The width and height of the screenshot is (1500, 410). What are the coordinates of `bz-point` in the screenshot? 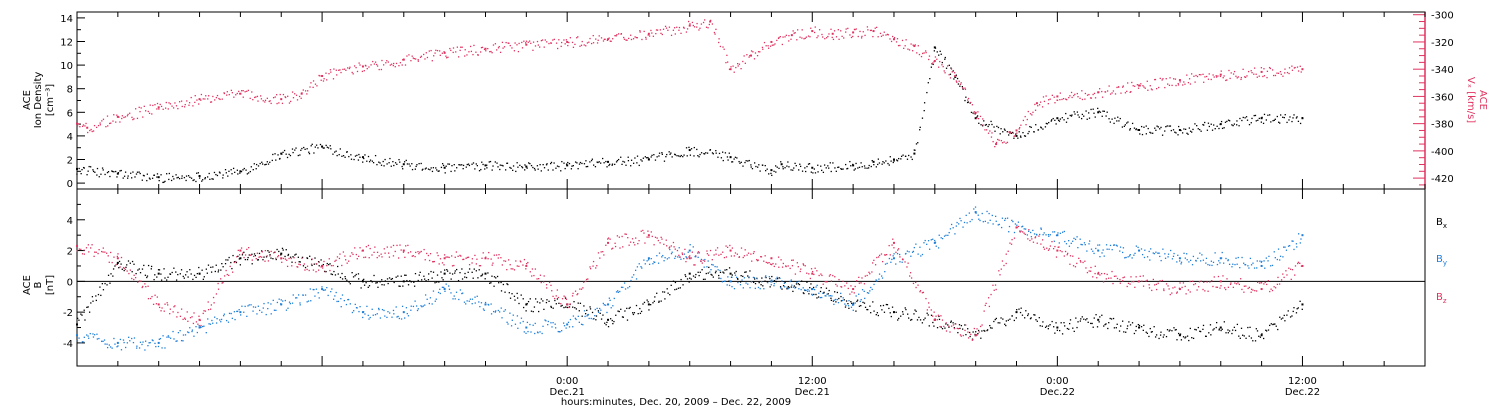 It's located at (526, 265).